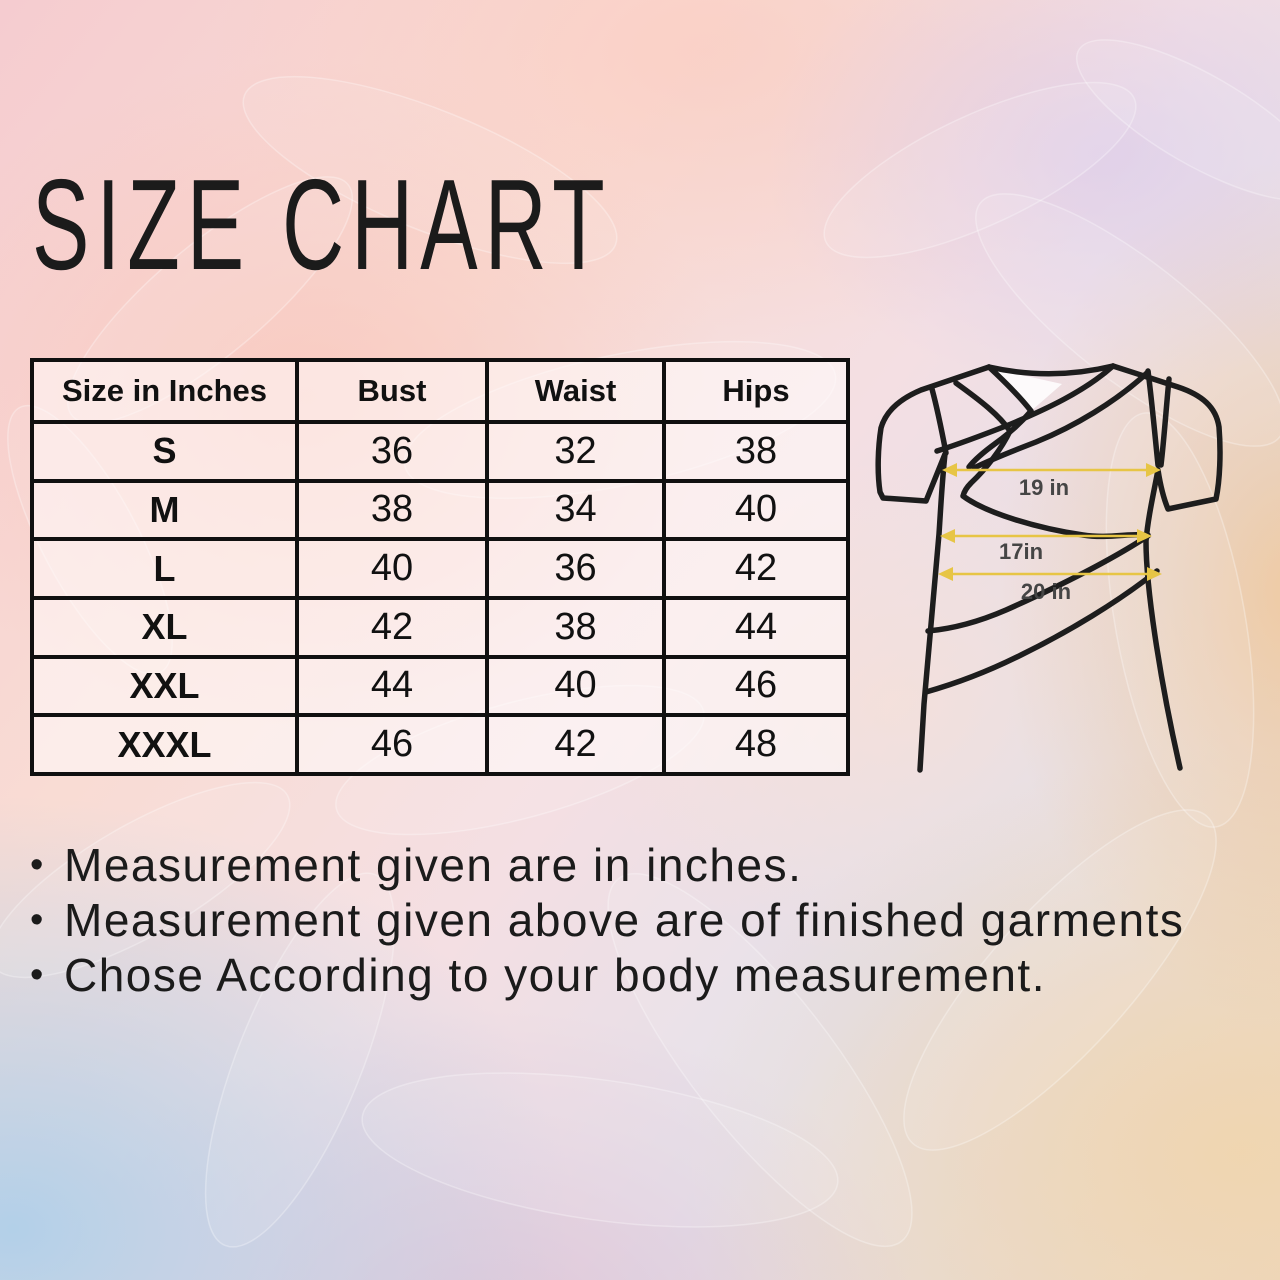  I want to click on bust-cell: 42, so click(392, 627).